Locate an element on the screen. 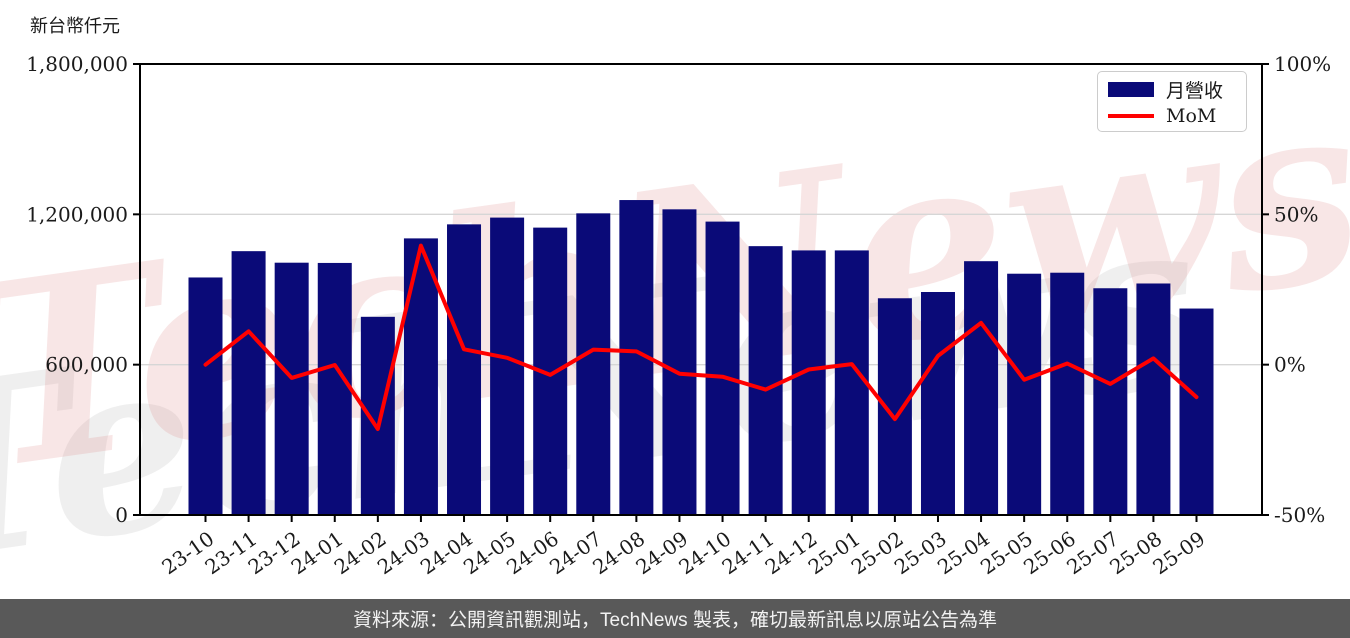 The image size is (1350, 638). source-footer-text: 資料來源：公開資訊觀測站，TechNews 製表，確切最新訊息以原站公告為準 is located at coordinates (675, 620).